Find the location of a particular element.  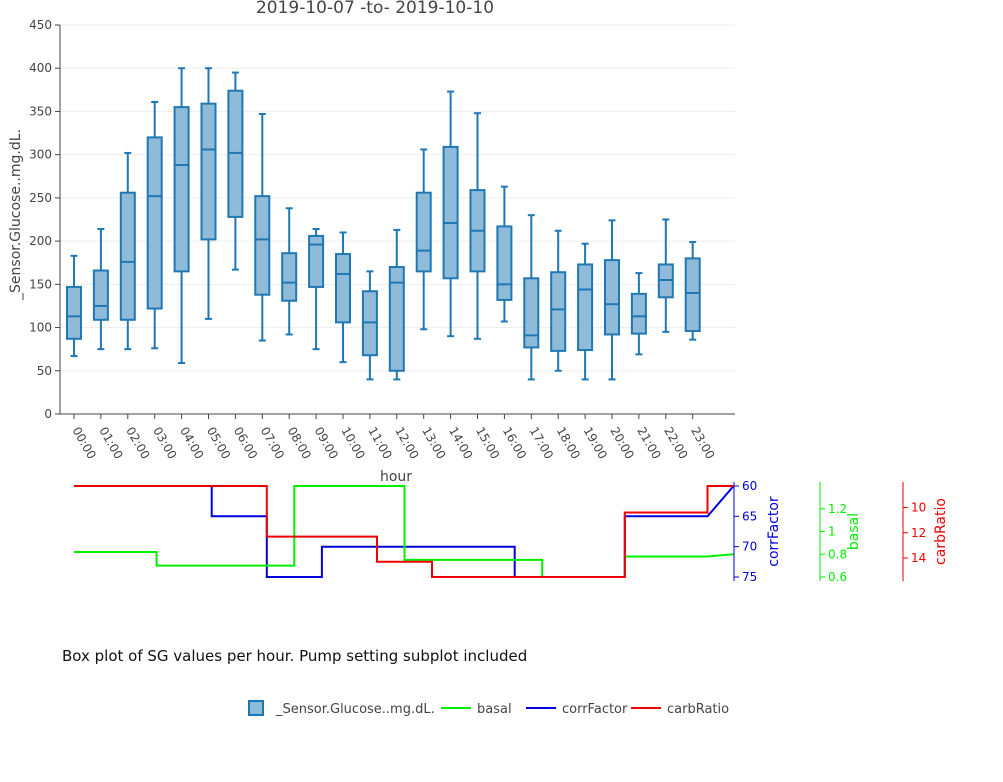

x-tick-label: 00:00 is located at coordinates (83, 443).